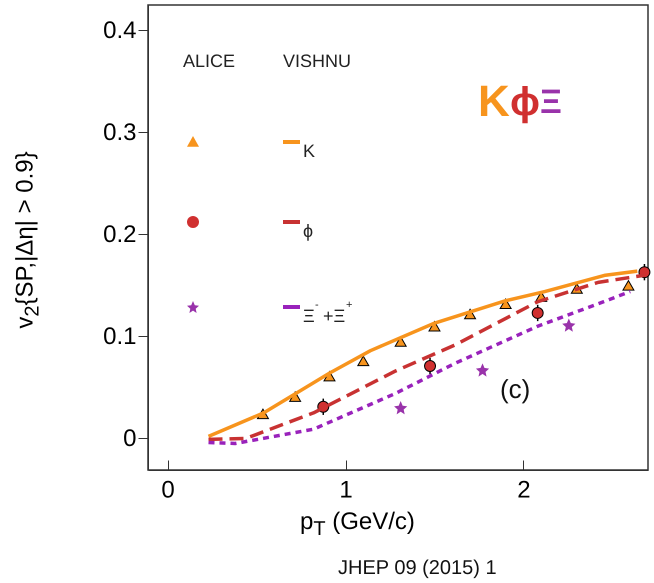  What do you see at coordinates (119, 234) in the screenshot?
I see `y-tick-label: 0.2` at bounding box center [119, 234].